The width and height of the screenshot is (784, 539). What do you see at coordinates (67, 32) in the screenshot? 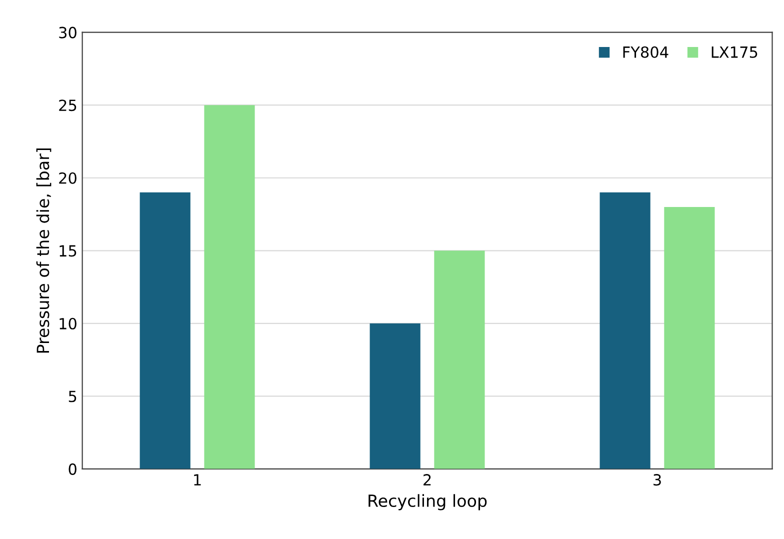
I see `y-tick-label: 30` at bounding box center [67, 32].